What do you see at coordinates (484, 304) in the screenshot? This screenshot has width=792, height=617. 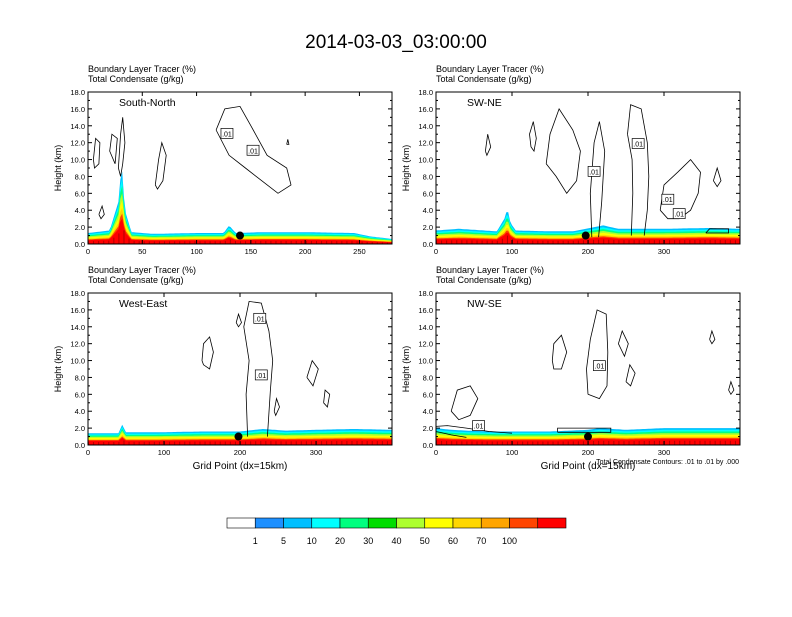 I see `panel-label: NW-SE` at bounding box center [484, 304].